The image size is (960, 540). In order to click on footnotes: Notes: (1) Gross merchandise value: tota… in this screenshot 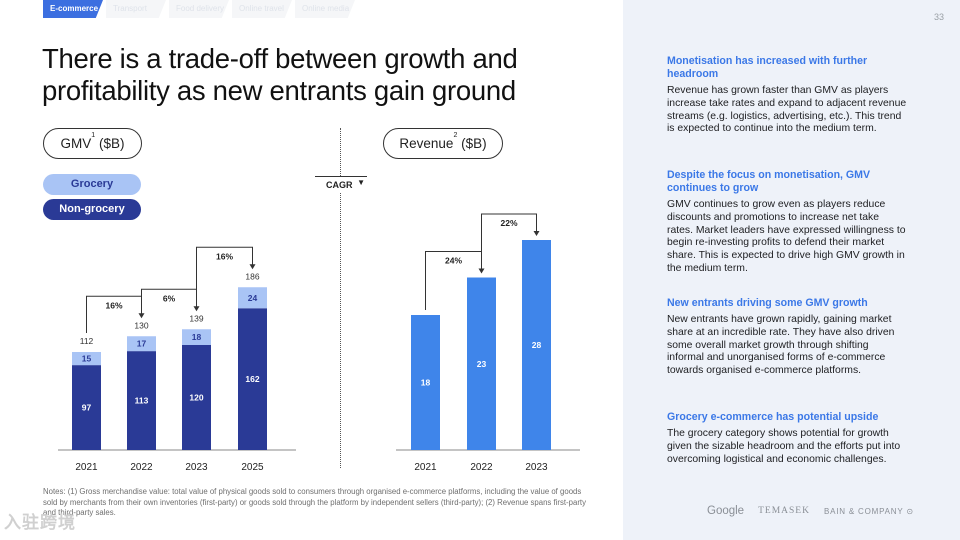, I will do `click(314, 502)`.